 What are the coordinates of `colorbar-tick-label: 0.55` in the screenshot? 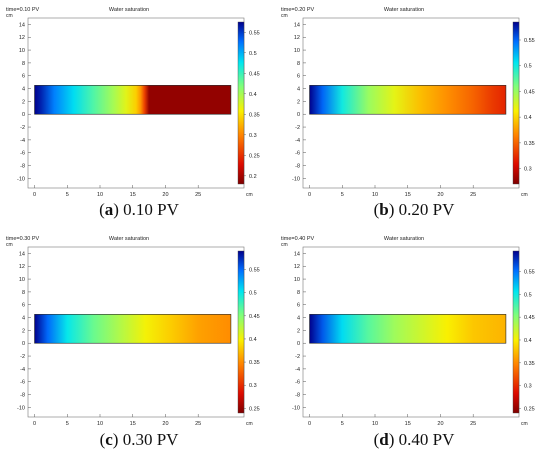 It's located at (529, 41).